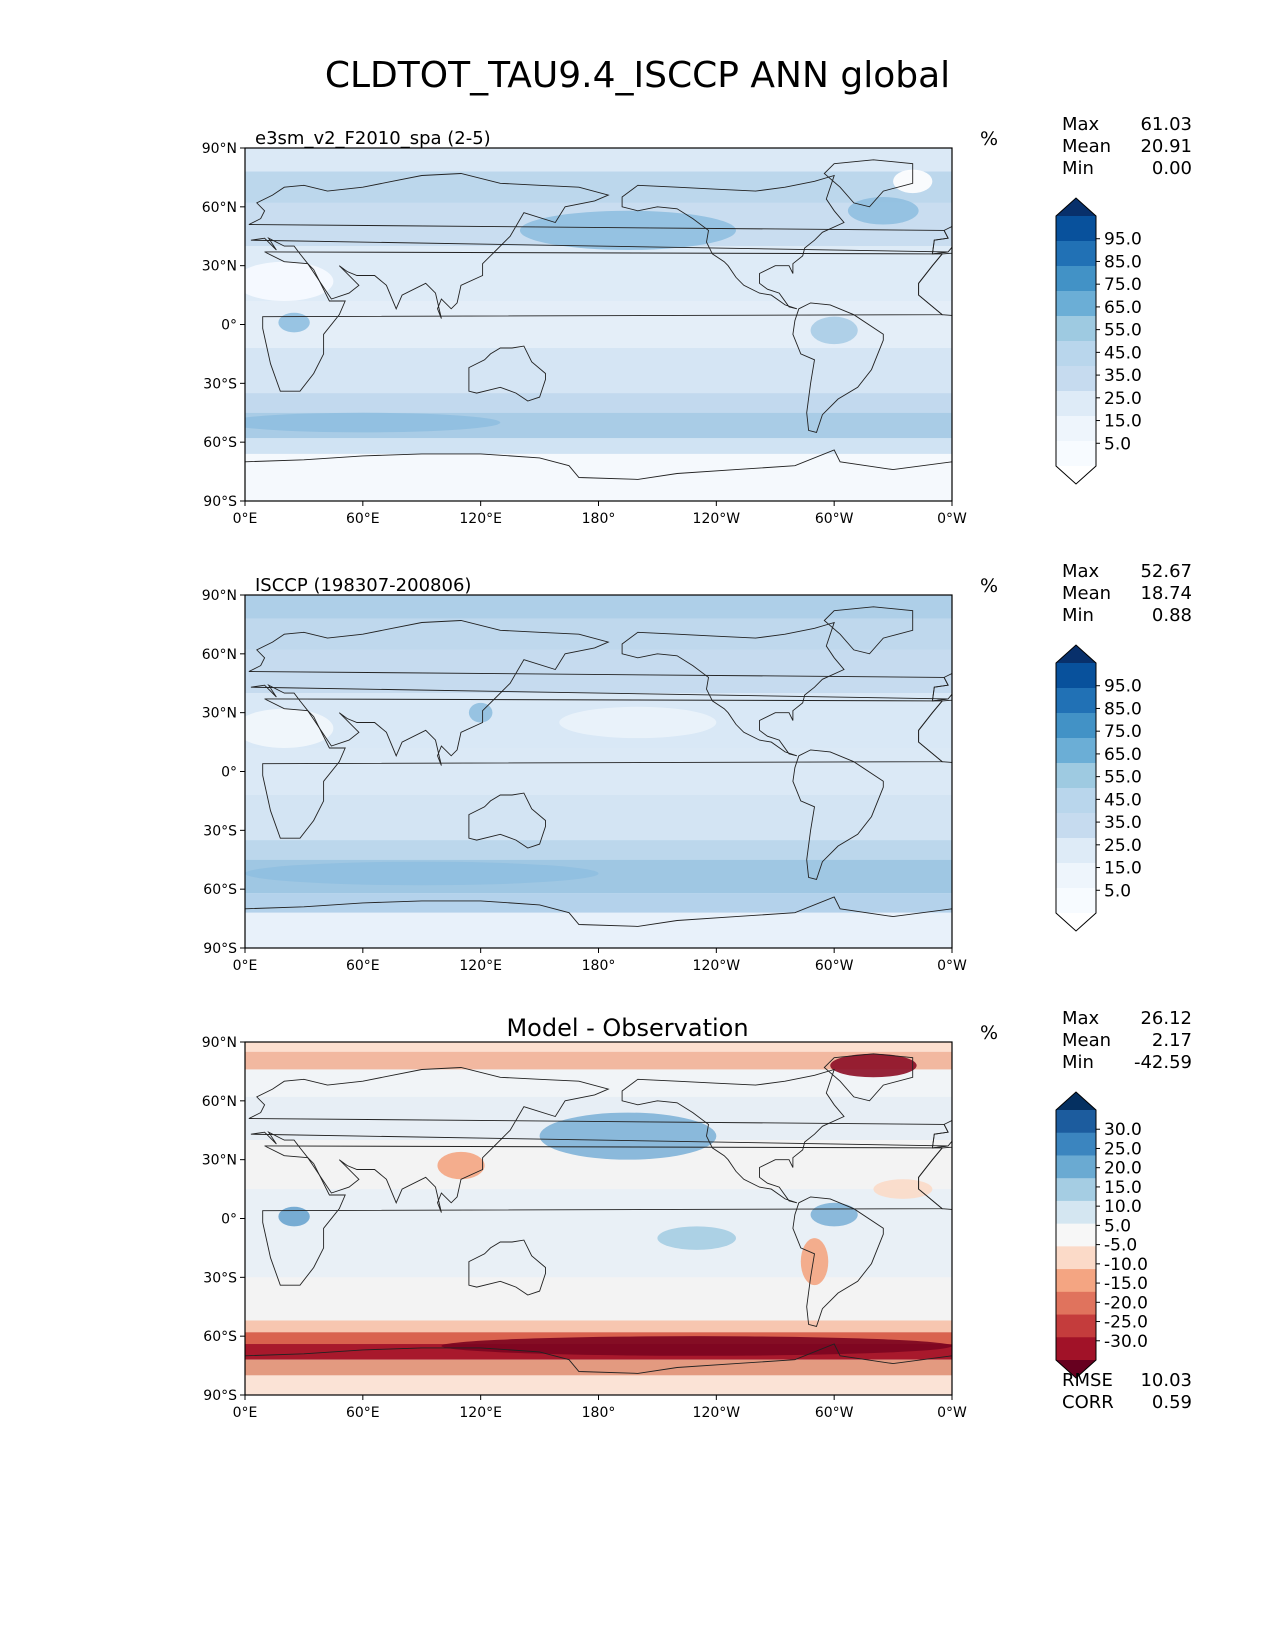 Image resolution: width=1275 pixels, height=1650 pixels. What do you see at coordinates (1081, 1018) in the screenshot?
I see `stat-label: Max` at bounding box center [1081, 1018].